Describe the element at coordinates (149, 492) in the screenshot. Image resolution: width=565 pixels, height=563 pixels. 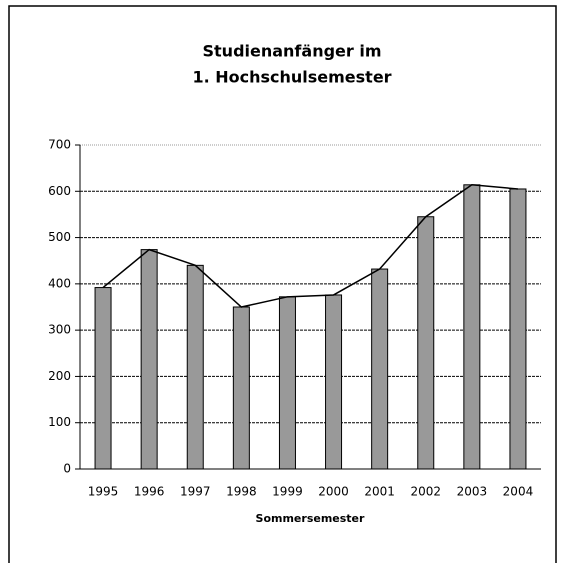
I see `x-tick-label: 1996` at that location.